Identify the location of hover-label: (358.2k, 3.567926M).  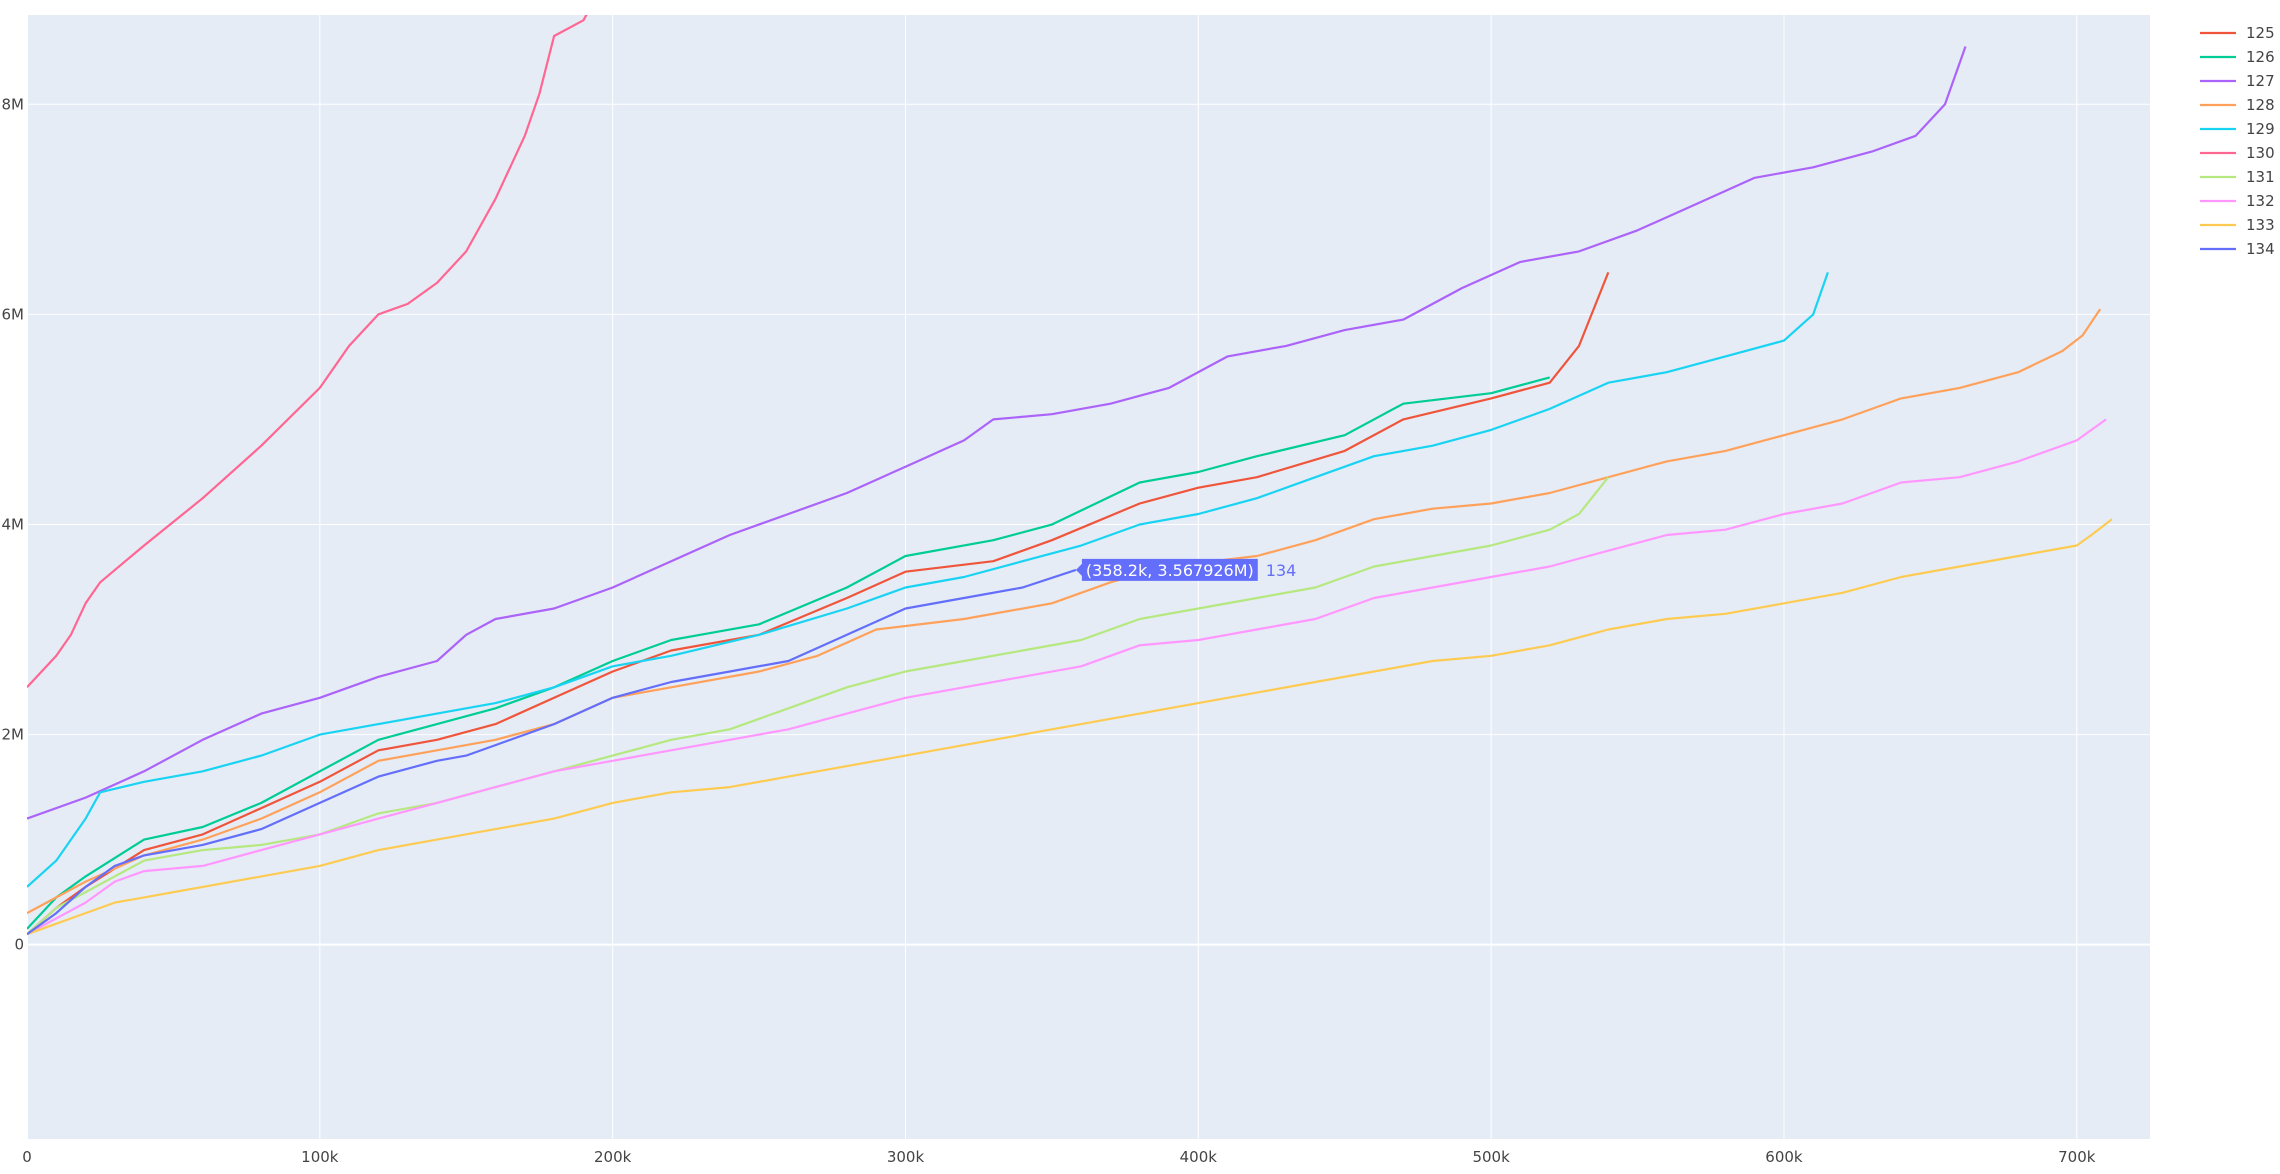
(1170, 570).